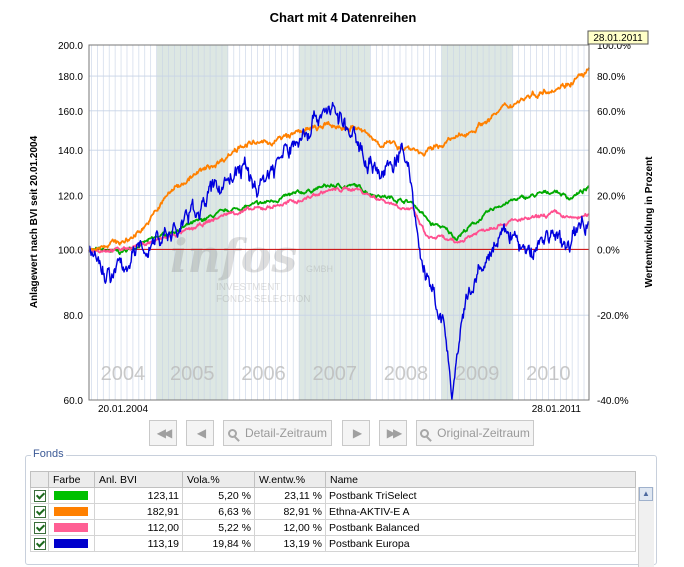 The image size is (684, 567). I want to click on table-scrollbar: ▲, so click(646, 527).